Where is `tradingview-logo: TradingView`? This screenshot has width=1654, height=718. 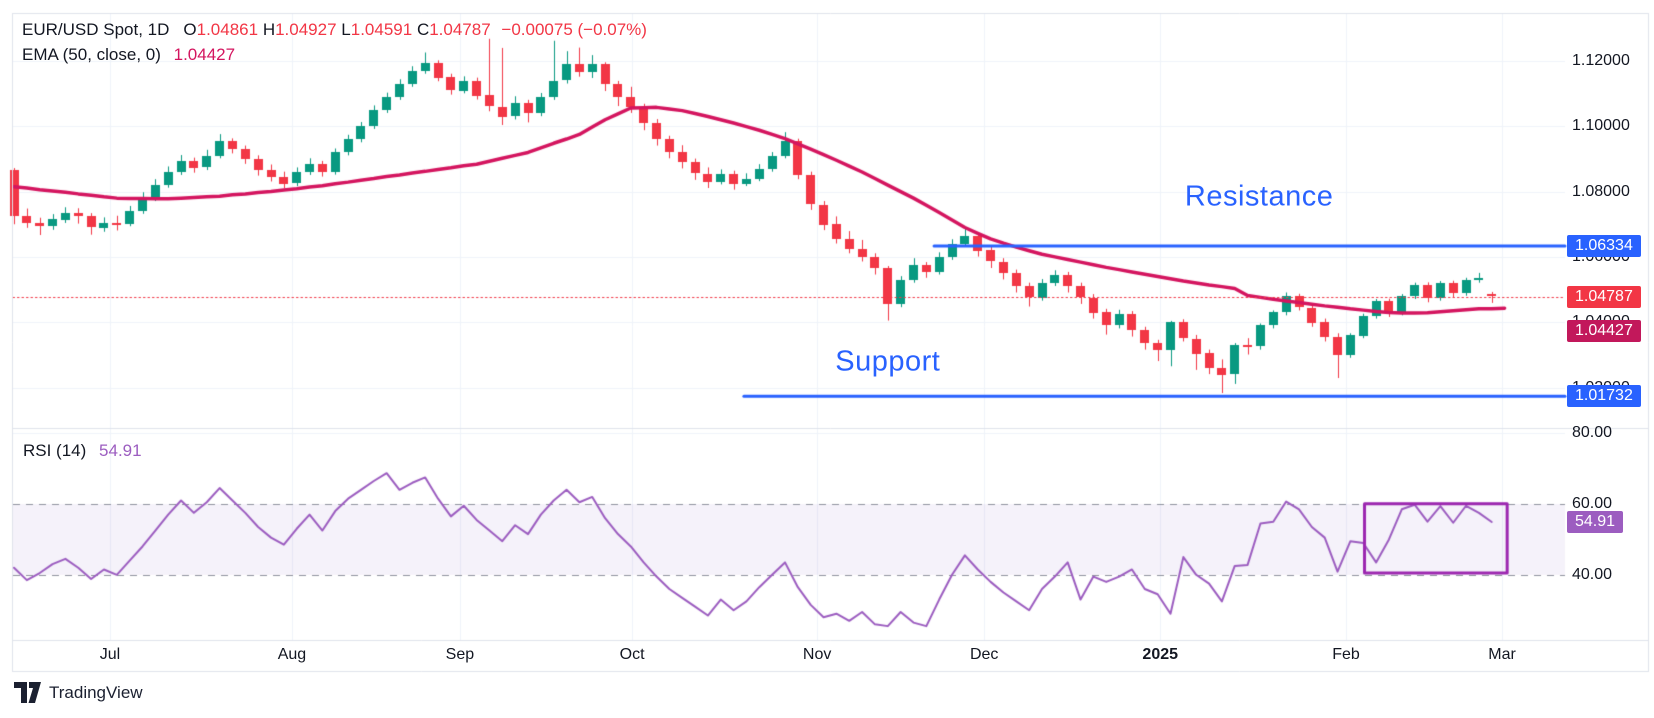
tradingview-logo: TradingView is located at coordinates (78, 692).